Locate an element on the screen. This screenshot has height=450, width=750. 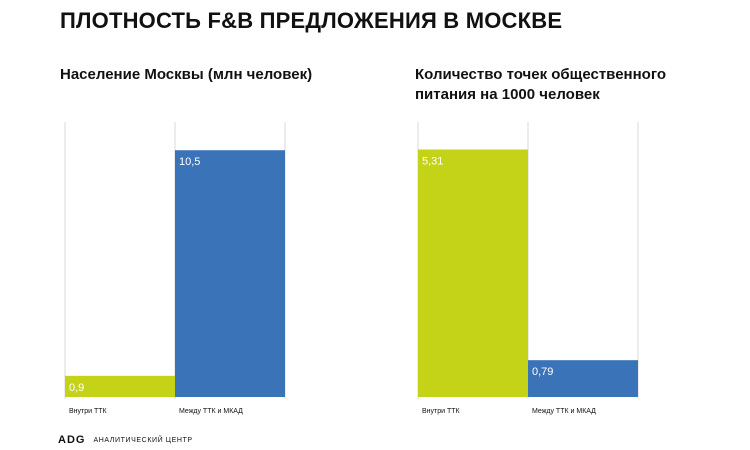
chart-title-population: Население Москвы (млн человек) is located at coordinates (186, 74).